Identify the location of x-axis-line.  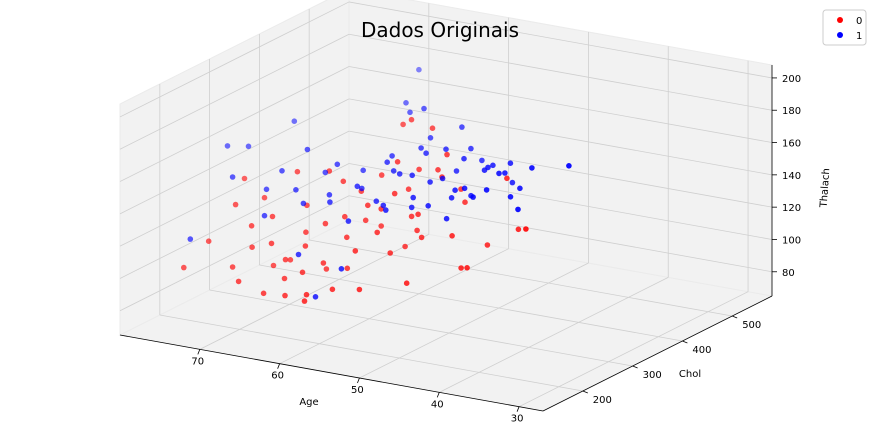
(331, 373).